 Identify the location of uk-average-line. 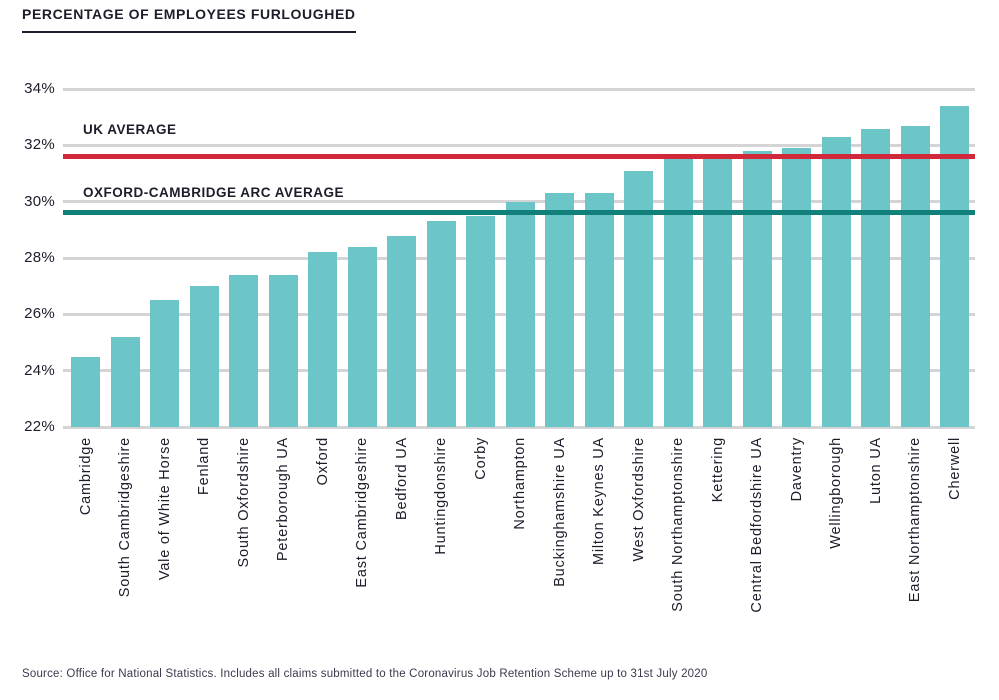
(519, 157).